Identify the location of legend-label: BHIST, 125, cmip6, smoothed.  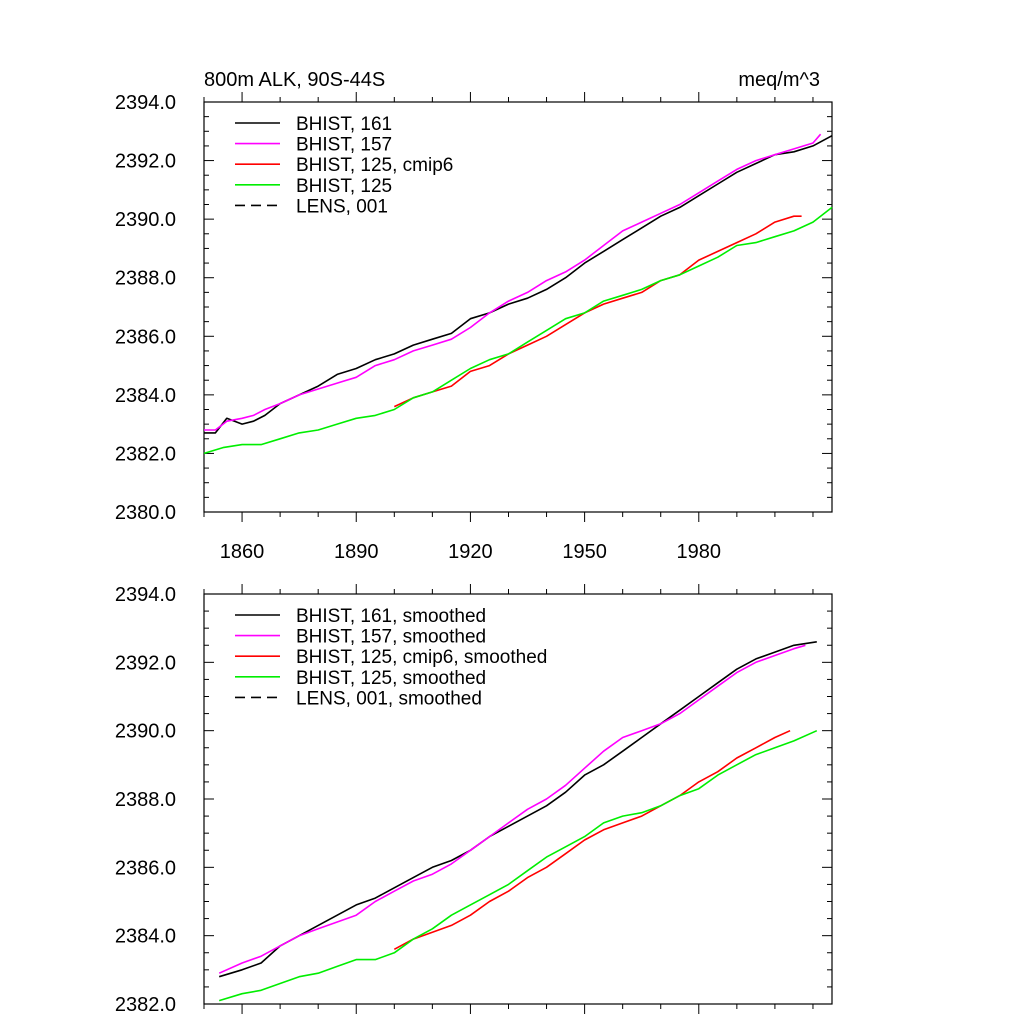
(421, 657).